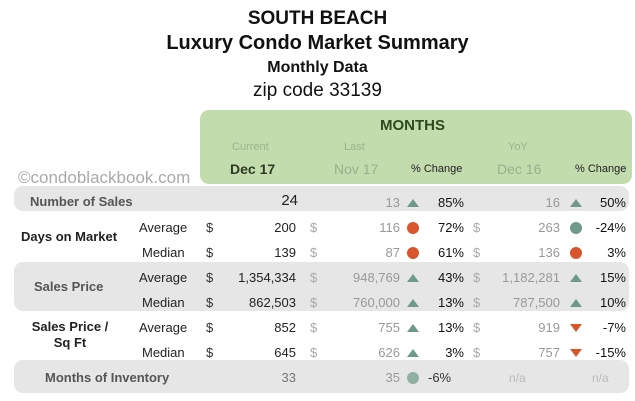  What do you see at coordinates (392, 202) in the screenshot?
I see `last-value: 13` at bounding box center [392, 202].